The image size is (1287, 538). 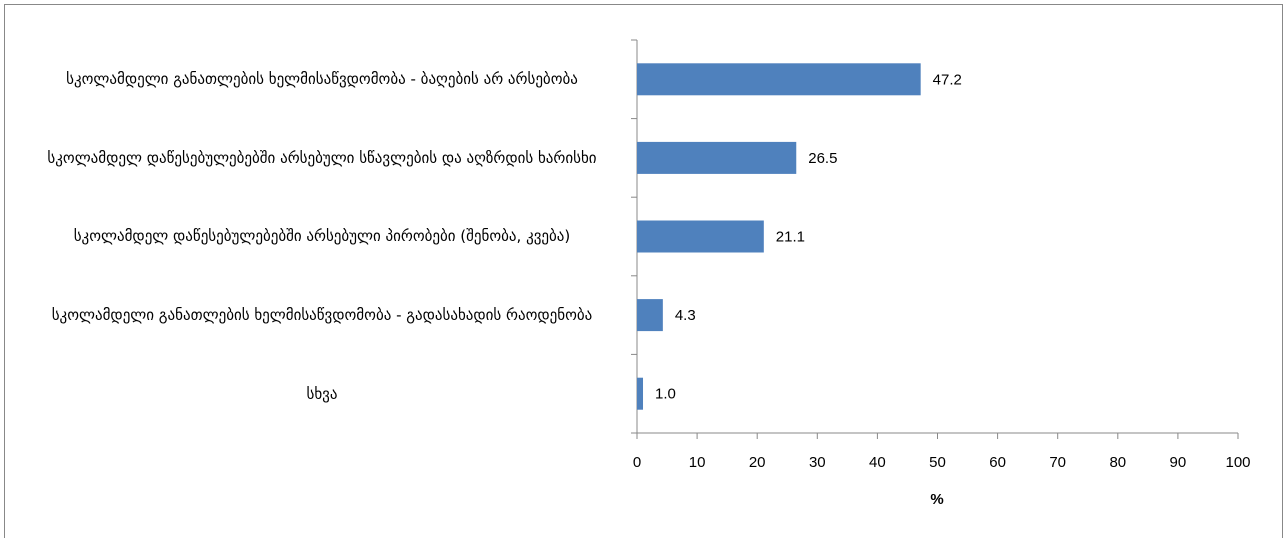 What do you see at coordinates (1178, 462) in the screenshot?
I see `x-tick-label: 90` at bounding box center [1178, 462].